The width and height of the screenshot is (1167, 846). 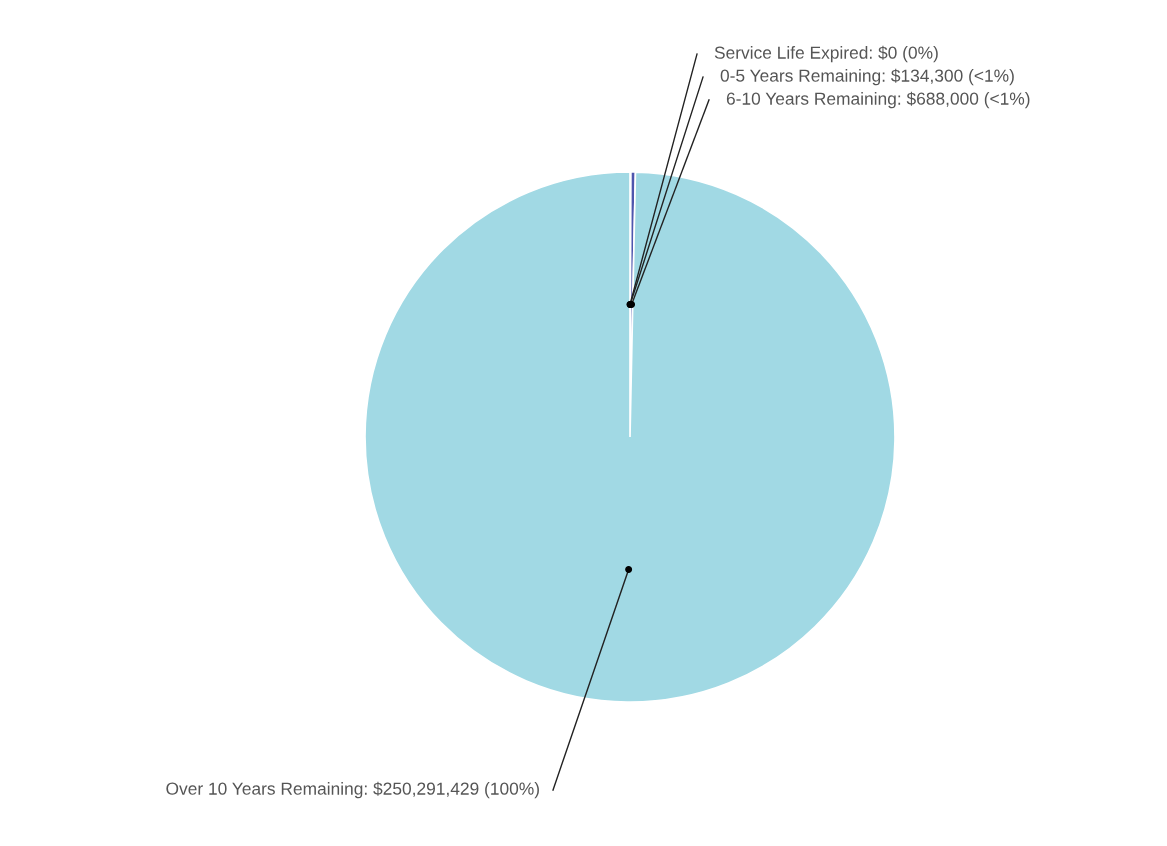 I want to click on category-label: Service Life Expired: $0 (0%), so click(x=826, y=54).